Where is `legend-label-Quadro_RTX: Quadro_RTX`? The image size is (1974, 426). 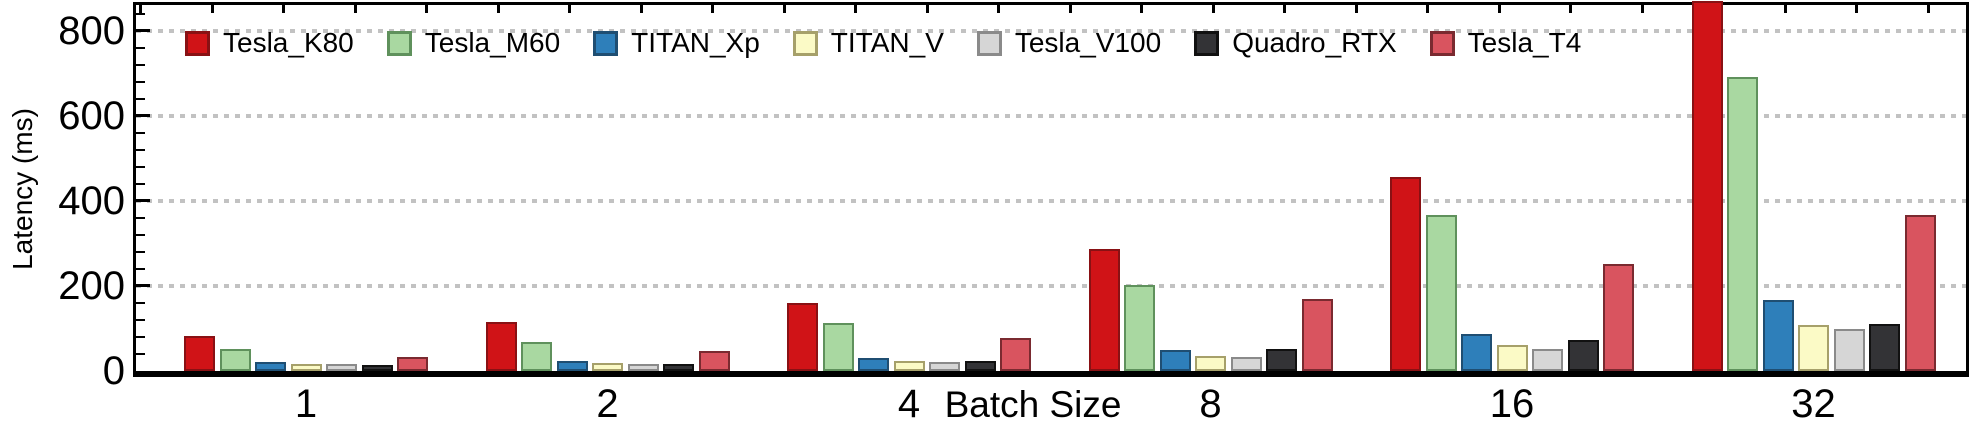
legend-label-Quadro_RTX: Quadro_RTX is located at coordinates (1314, 42).